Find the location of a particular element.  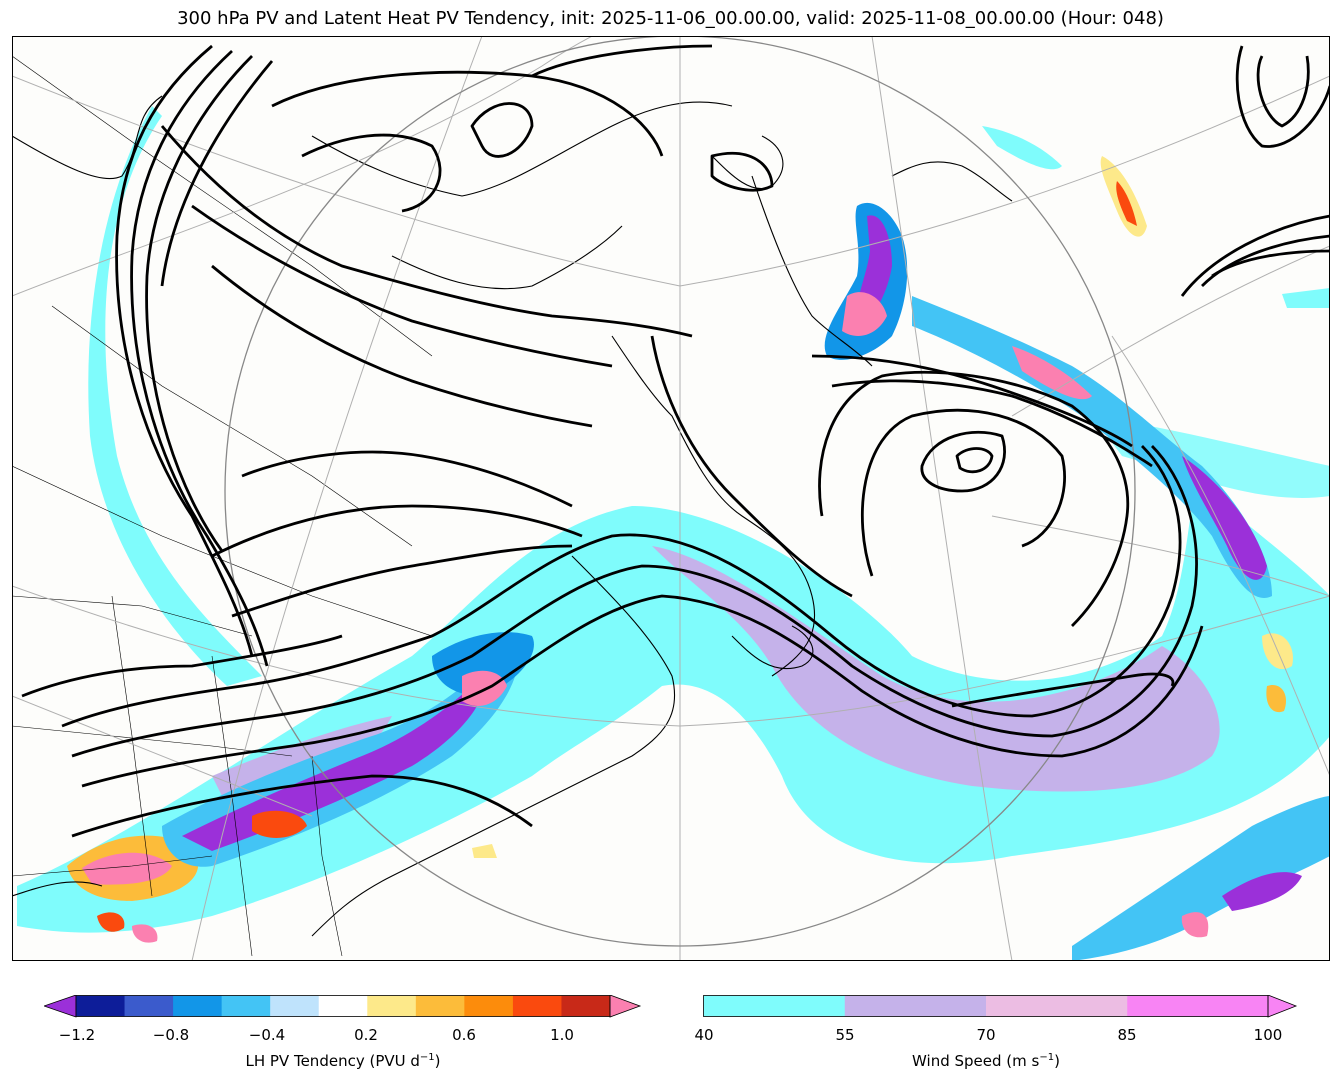

wind-tick-2: 70 is located at coordinates (986, 1035).